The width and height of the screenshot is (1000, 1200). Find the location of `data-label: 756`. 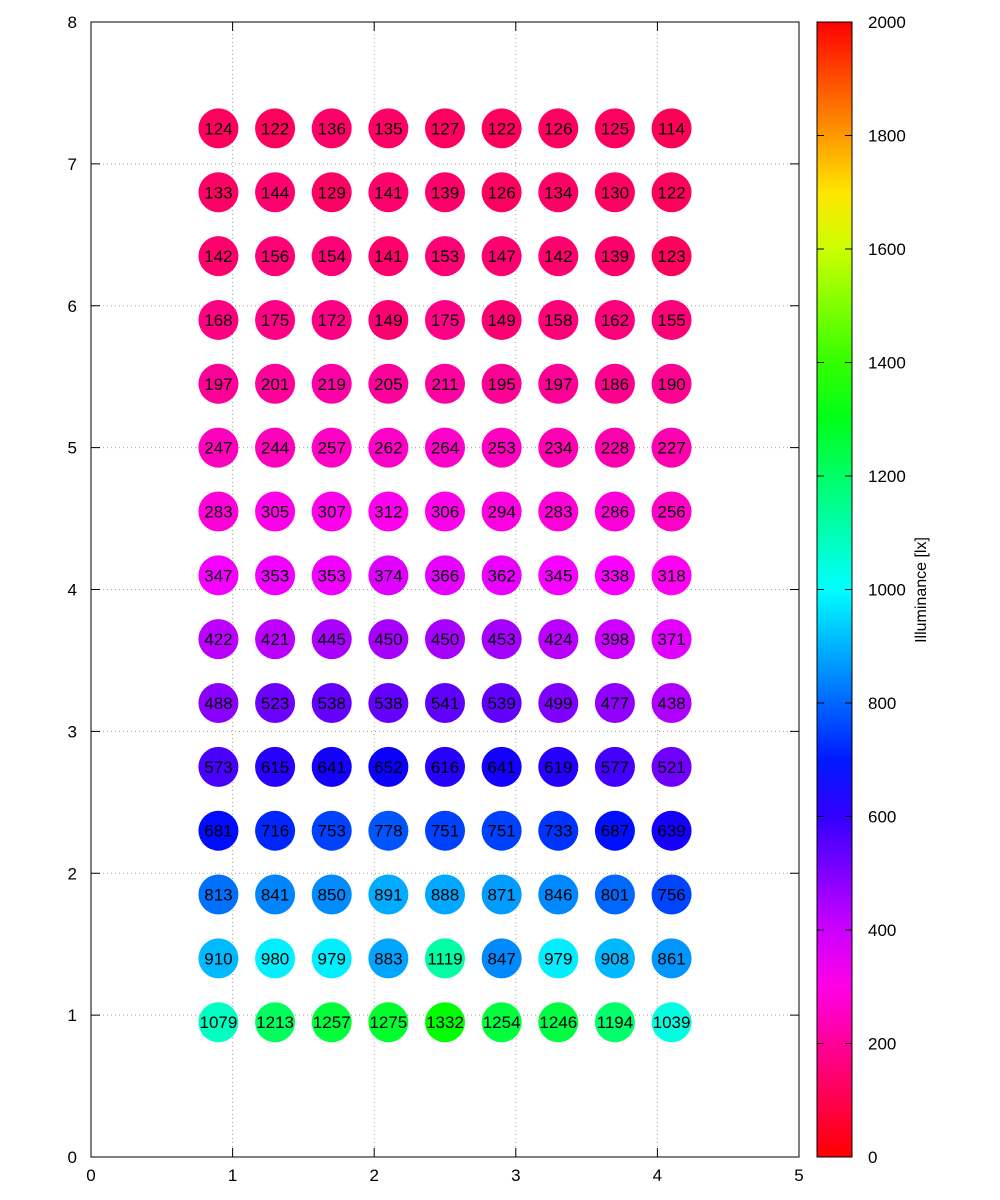

data-label: 756 is located at coordinates (671, 895).